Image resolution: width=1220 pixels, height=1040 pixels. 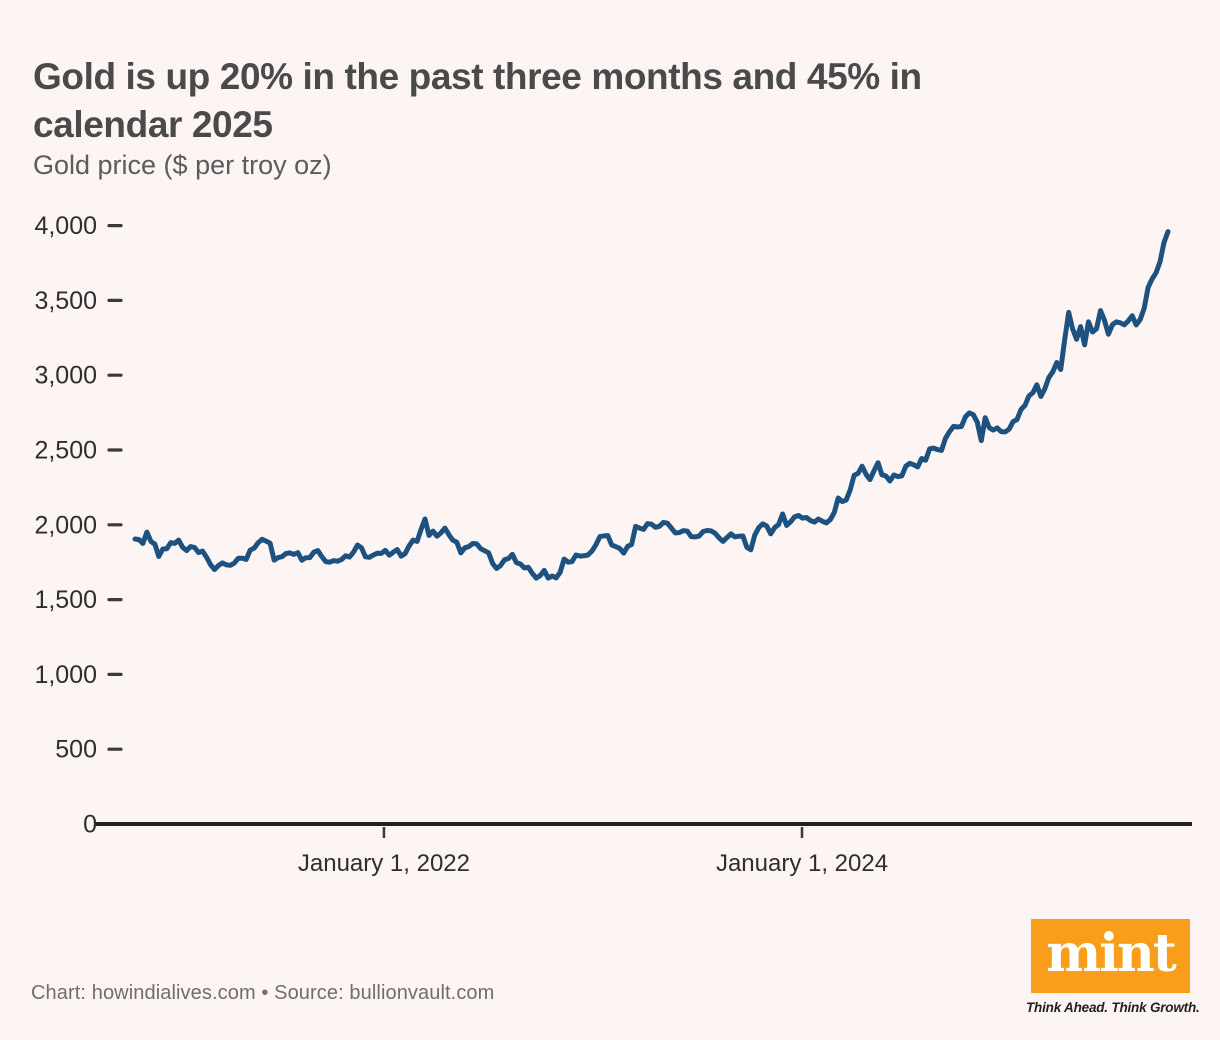 What do you see at coordinates (65, 376) in the screenshot?
I see `y-axis-tick-label: 3,000` at bounding box center [65, 376].